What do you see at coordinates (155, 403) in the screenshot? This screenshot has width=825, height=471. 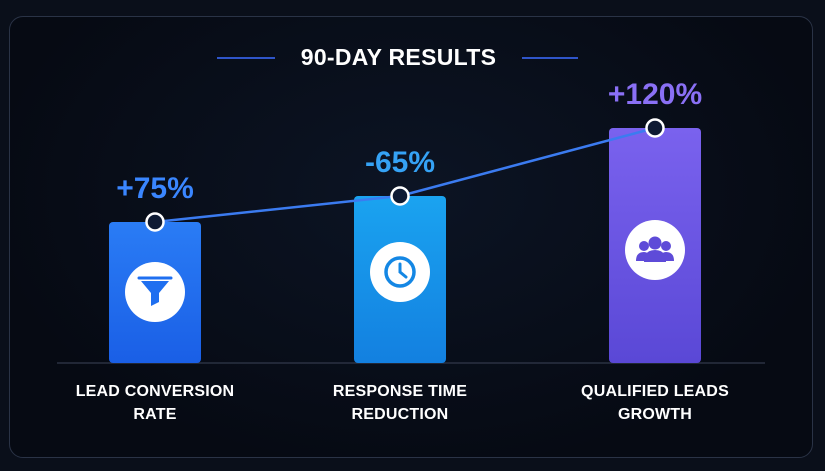 I see `category-label-1: LEAD CONVERSION RATE` at bounding box center [155, 403].